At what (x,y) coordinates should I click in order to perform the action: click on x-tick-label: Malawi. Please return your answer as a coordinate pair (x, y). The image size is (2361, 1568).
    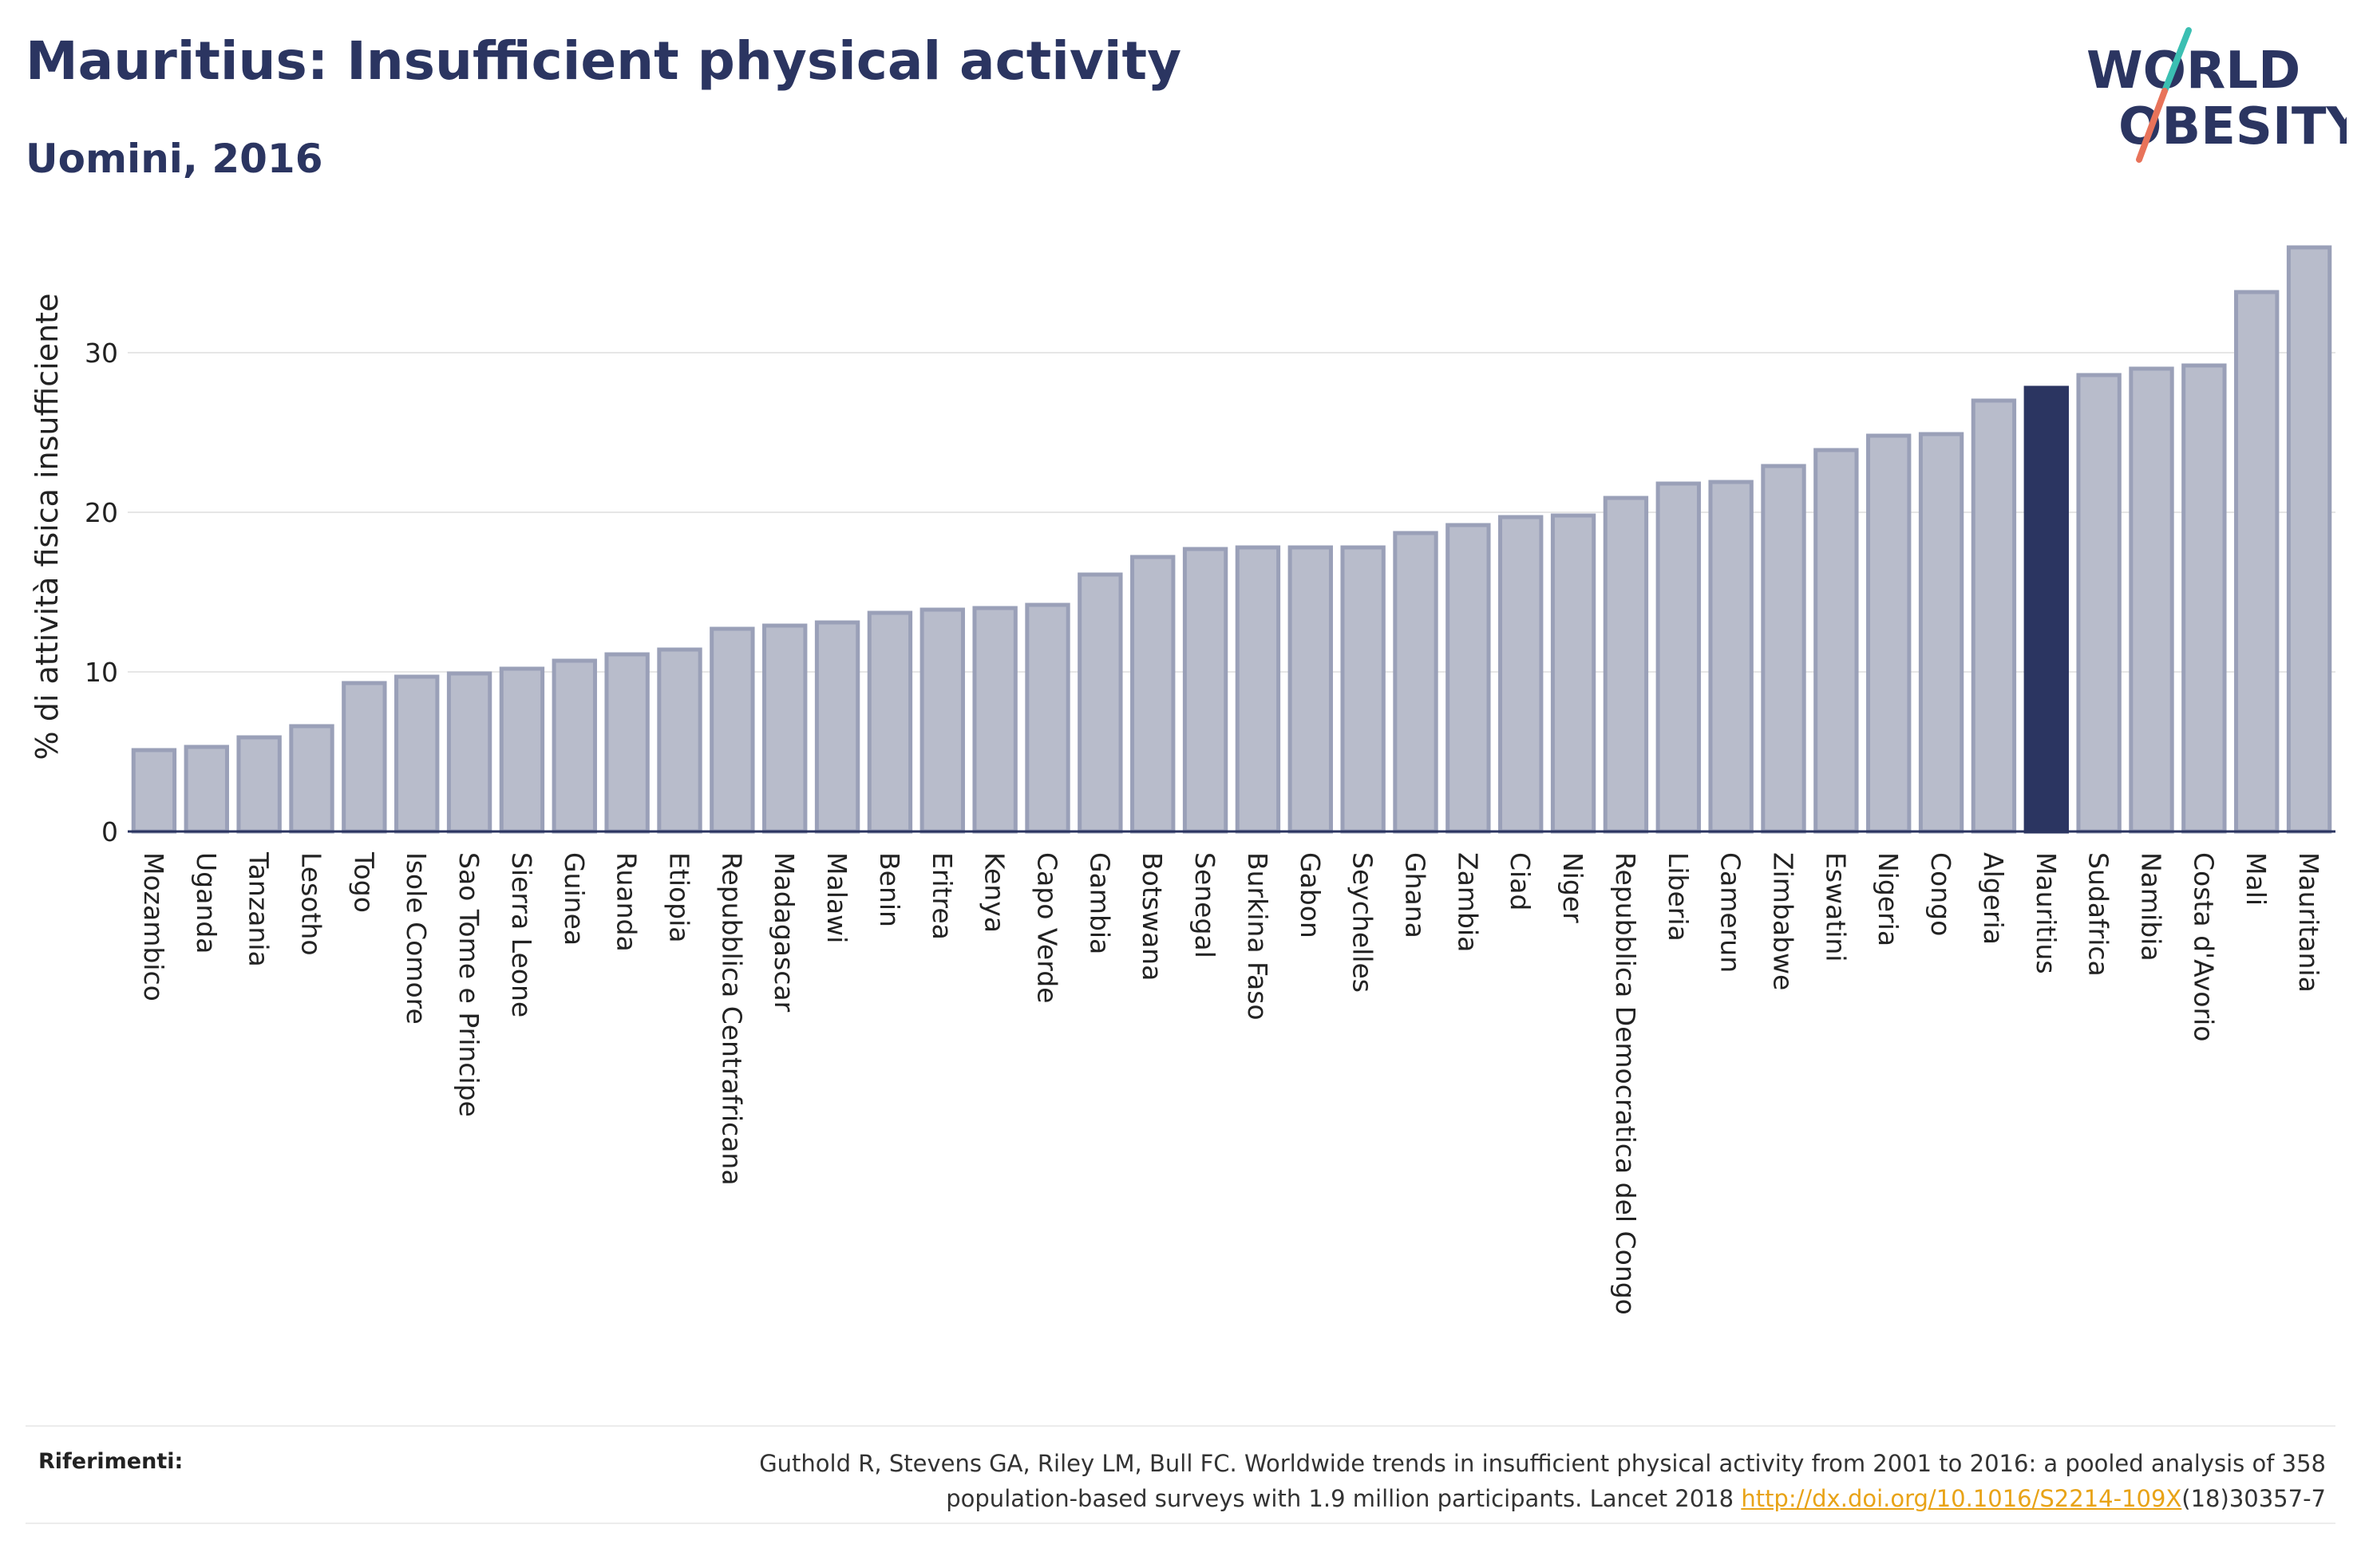
    Looking at the image, I should click on (836, 897).